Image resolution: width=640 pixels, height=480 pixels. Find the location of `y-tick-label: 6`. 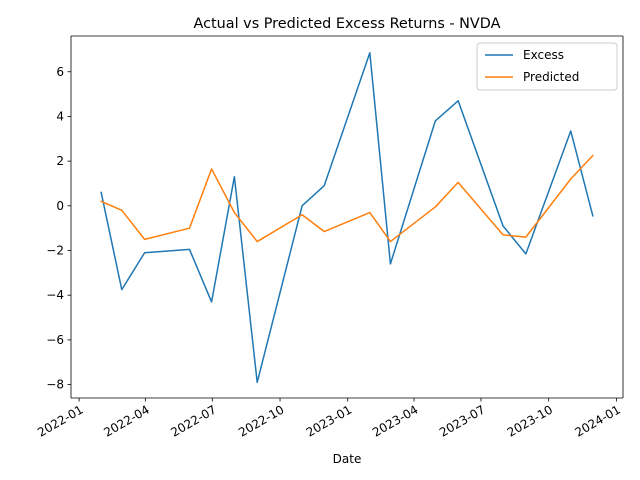

y-tick-label: 6 is located at coordinates (60, 72).